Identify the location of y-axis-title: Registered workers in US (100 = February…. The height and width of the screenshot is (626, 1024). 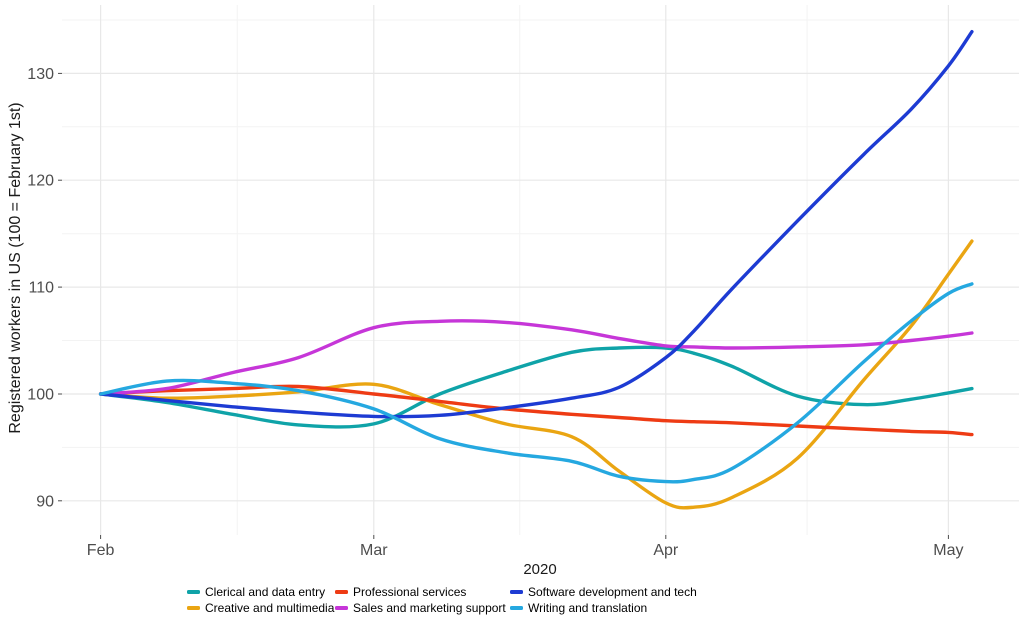
(15, 268).